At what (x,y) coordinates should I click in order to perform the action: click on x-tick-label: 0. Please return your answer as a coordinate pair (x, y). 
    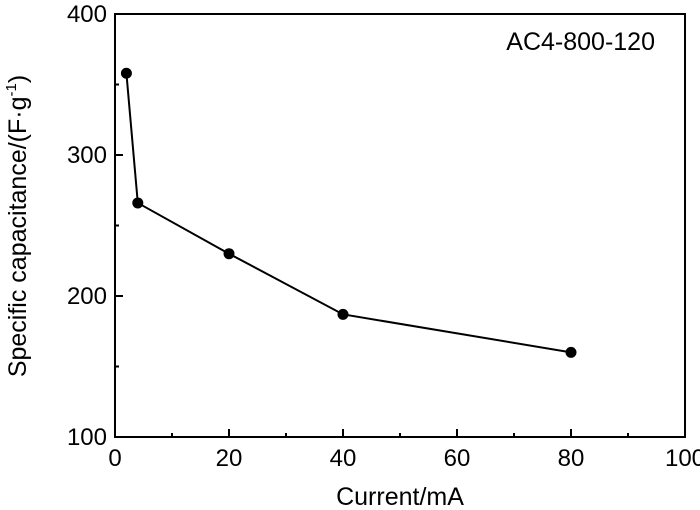
    Looking at the image, I should click on (114, 458).